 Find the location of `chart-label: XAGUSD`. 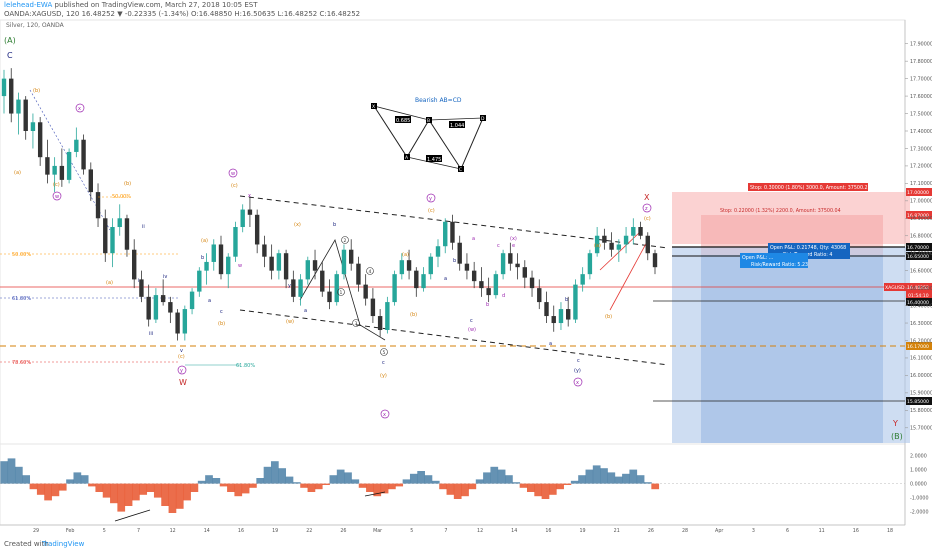

chart-label: XAGUSD is located at coordinates (895, 288).